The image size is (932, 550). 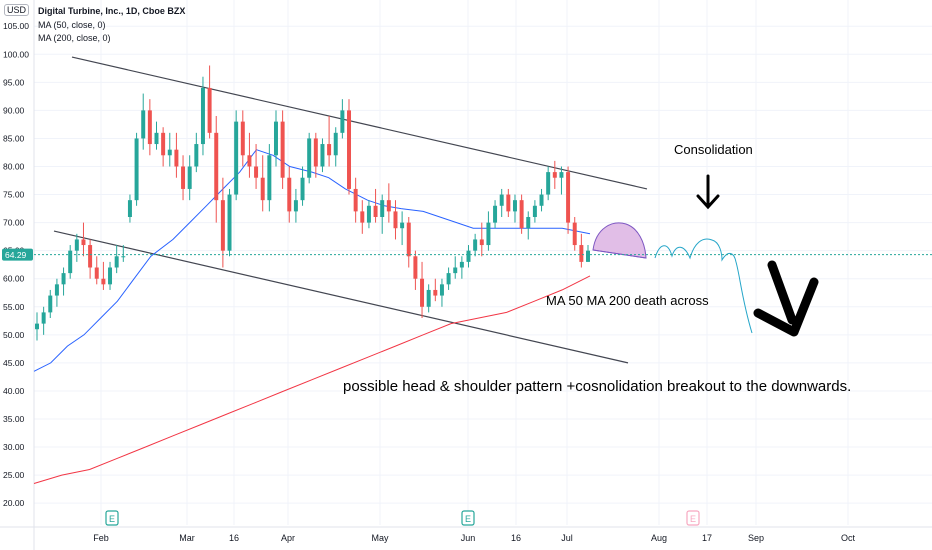 What do you see at coordinates (14, 419) in the screenshot?
I see `y-tick-label: 35.00` at bounding box center [14, 419].